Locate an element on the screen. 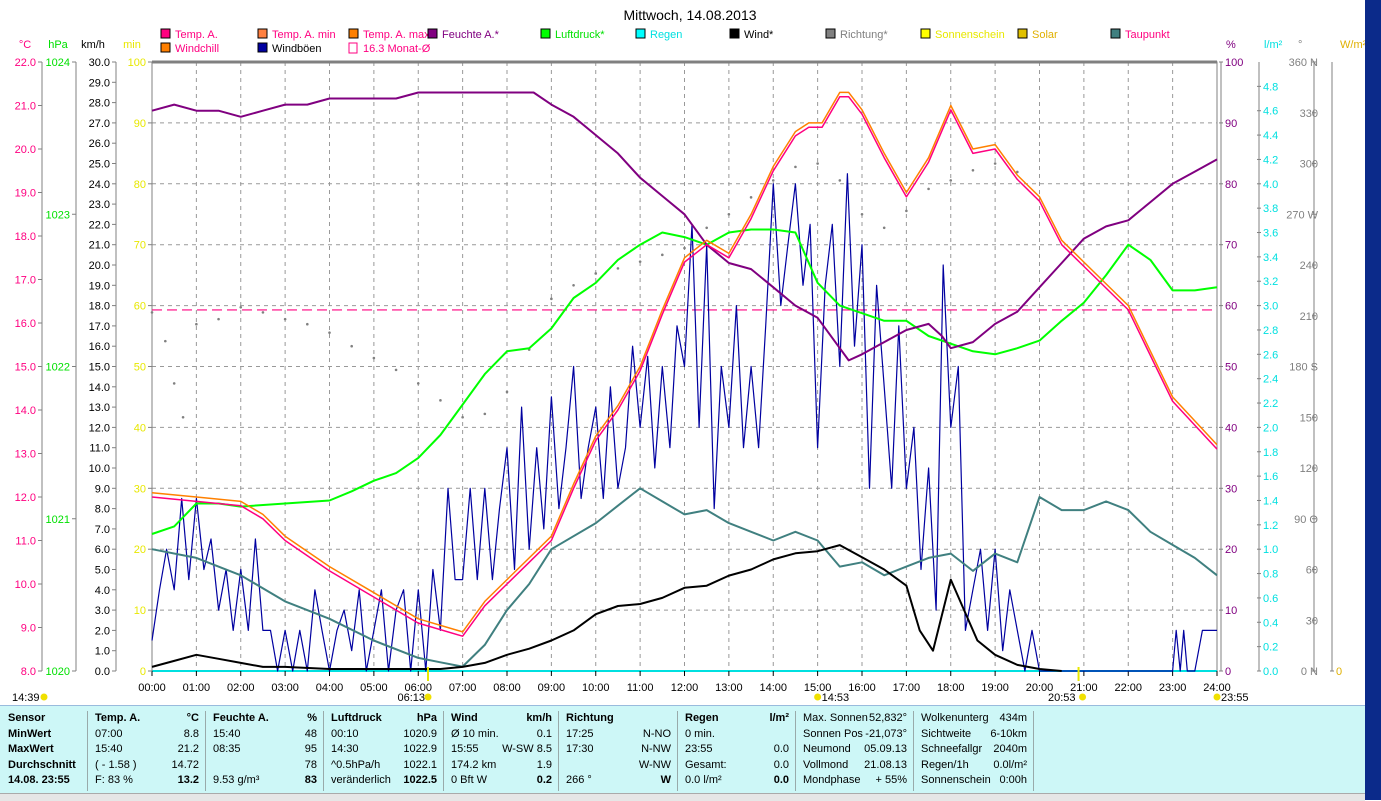 The height and width of the screenshot is (801, 1381). cell-value: 1022.9 is located at coordinates (420, 749).